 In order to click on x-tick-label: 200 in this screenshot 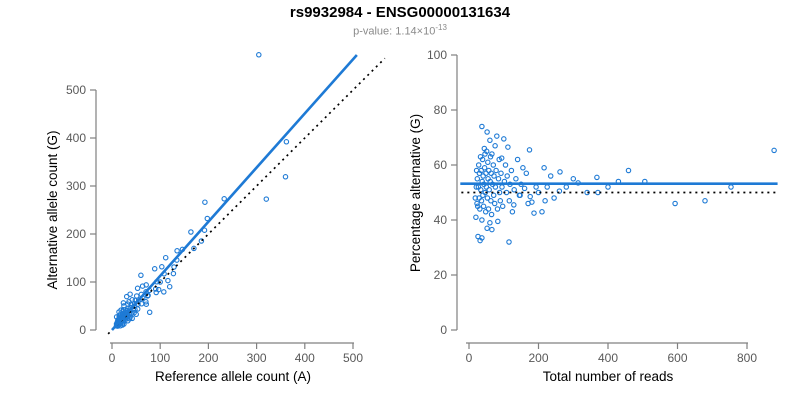, I will do `click(208, 358)`.